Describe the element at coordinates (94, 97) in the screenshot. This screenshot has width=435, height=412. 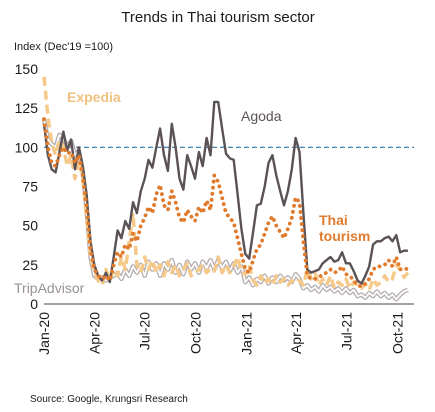
I see `annotation-expedia: Expedia` at that location.